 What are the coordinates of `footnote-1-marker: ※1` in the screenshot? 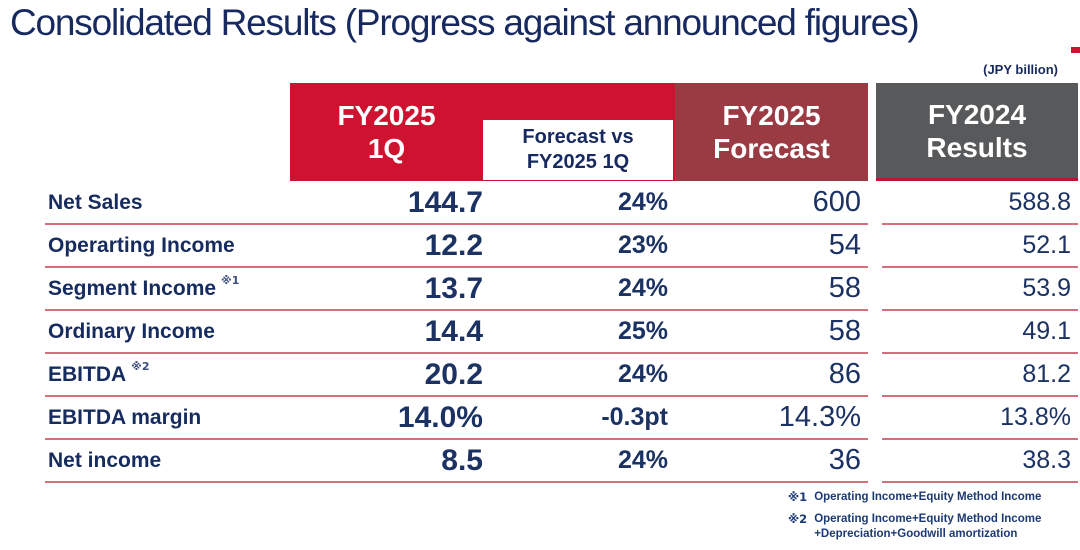 It's located at (798, 497).